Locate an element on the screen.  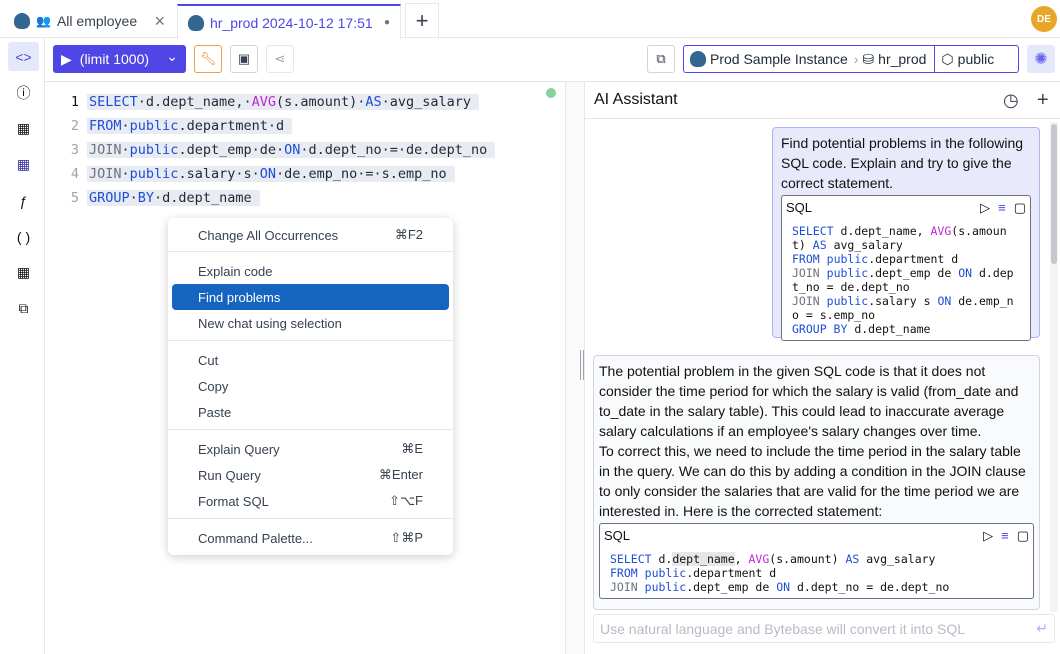
menu-item: Find problems is located at coordinates (310, 297).